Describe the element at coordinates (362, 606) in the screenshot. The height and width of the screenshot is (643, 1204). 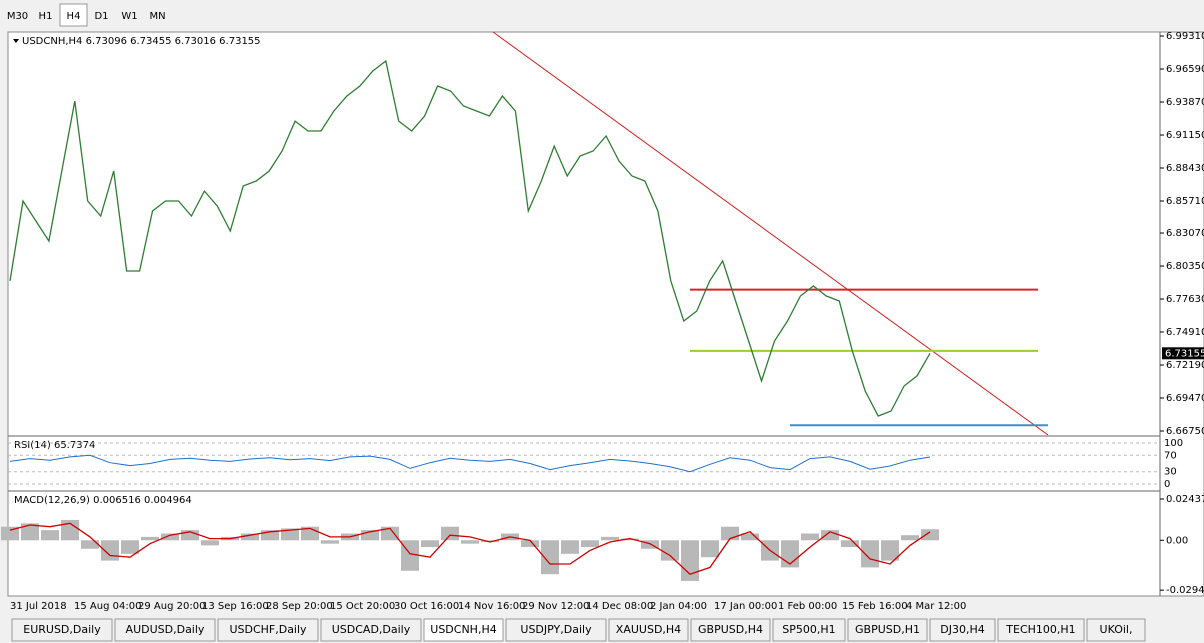
I see `date-label: 15 Oct 20:00` at that location.